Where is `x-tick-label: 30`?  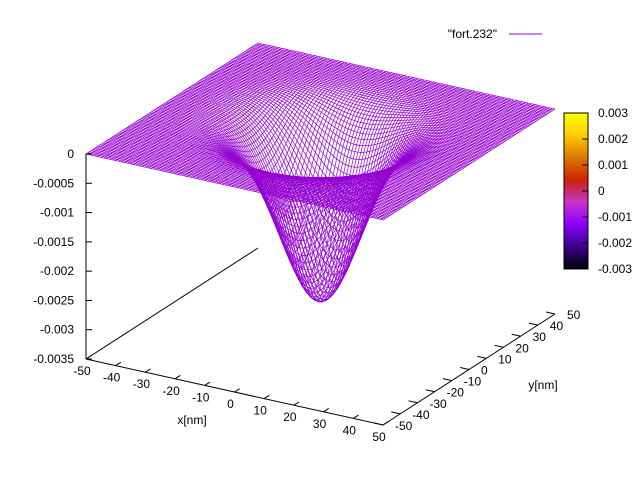 x-tick-label: 30 is located at coordinates (320, 424).